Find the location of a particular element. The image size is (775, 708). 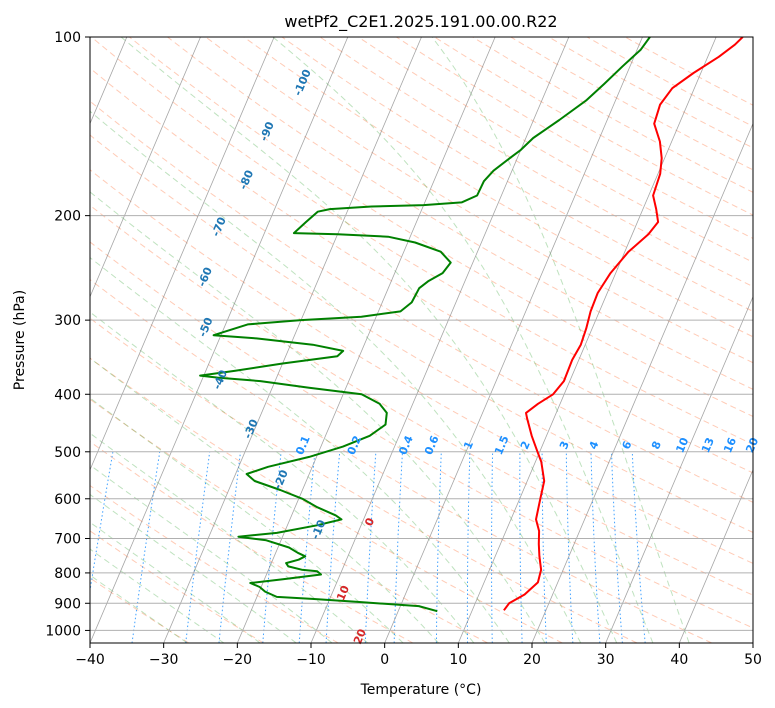

y-tick-label: 400 is located at coordinates (67, 395).